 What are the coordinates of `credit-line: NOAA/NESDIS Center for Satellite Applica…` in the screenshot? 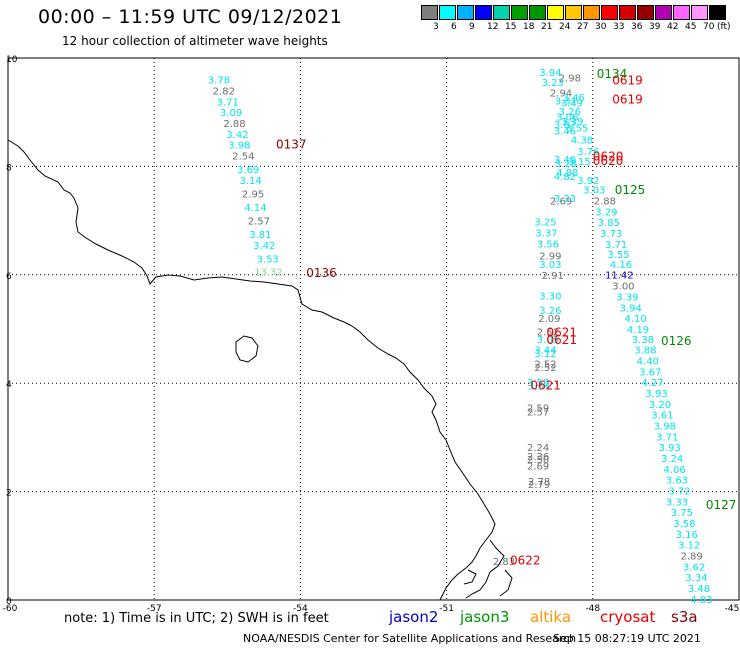 It's located at (410, 638).